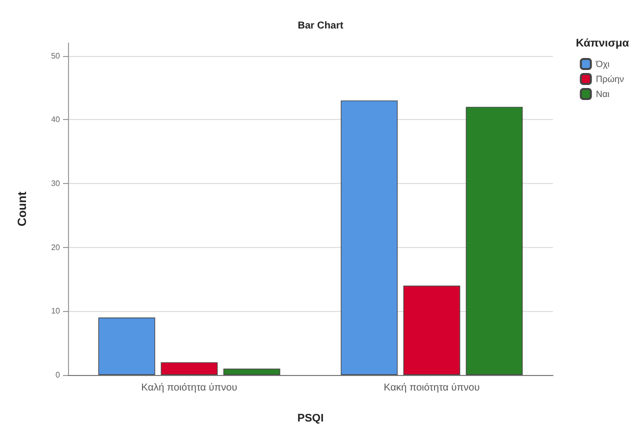  What do you see at coordinates (56, 311) in the screenshot?
I see `y-tick-label: 10` at bounding box center [56, 311].